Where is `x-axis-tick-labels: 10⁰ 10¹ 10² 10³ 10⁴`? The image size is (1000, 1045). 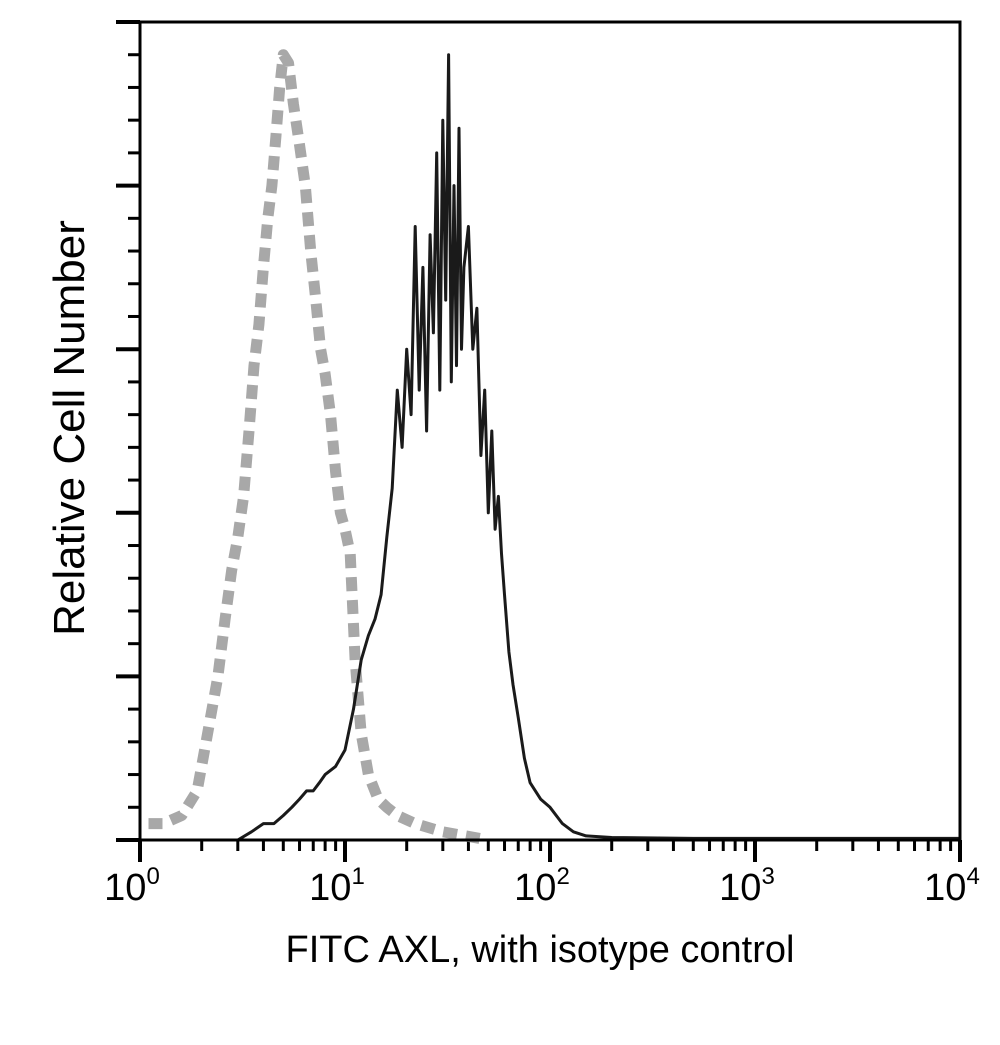
x-axis-tick-labels: 10⁰ 10¹ 10² 10³ 10⁴ is located at coordinates (542, 886).